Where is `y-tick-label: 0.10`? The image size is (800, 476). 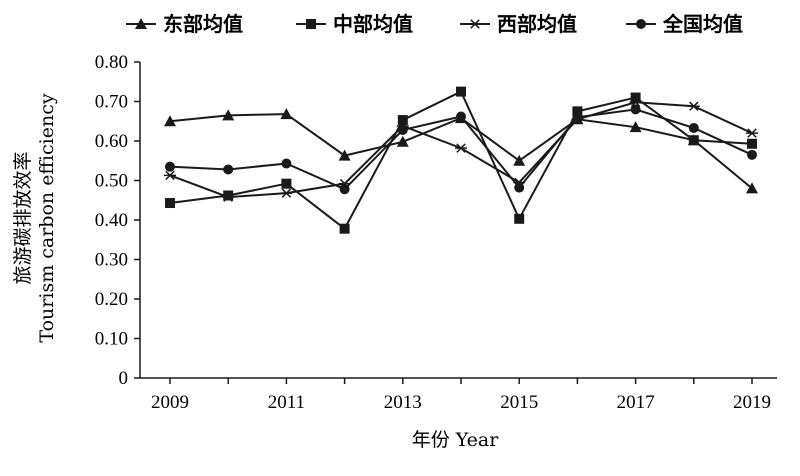
y-tick-label: 0.10 is located at coordinates (111, 339).